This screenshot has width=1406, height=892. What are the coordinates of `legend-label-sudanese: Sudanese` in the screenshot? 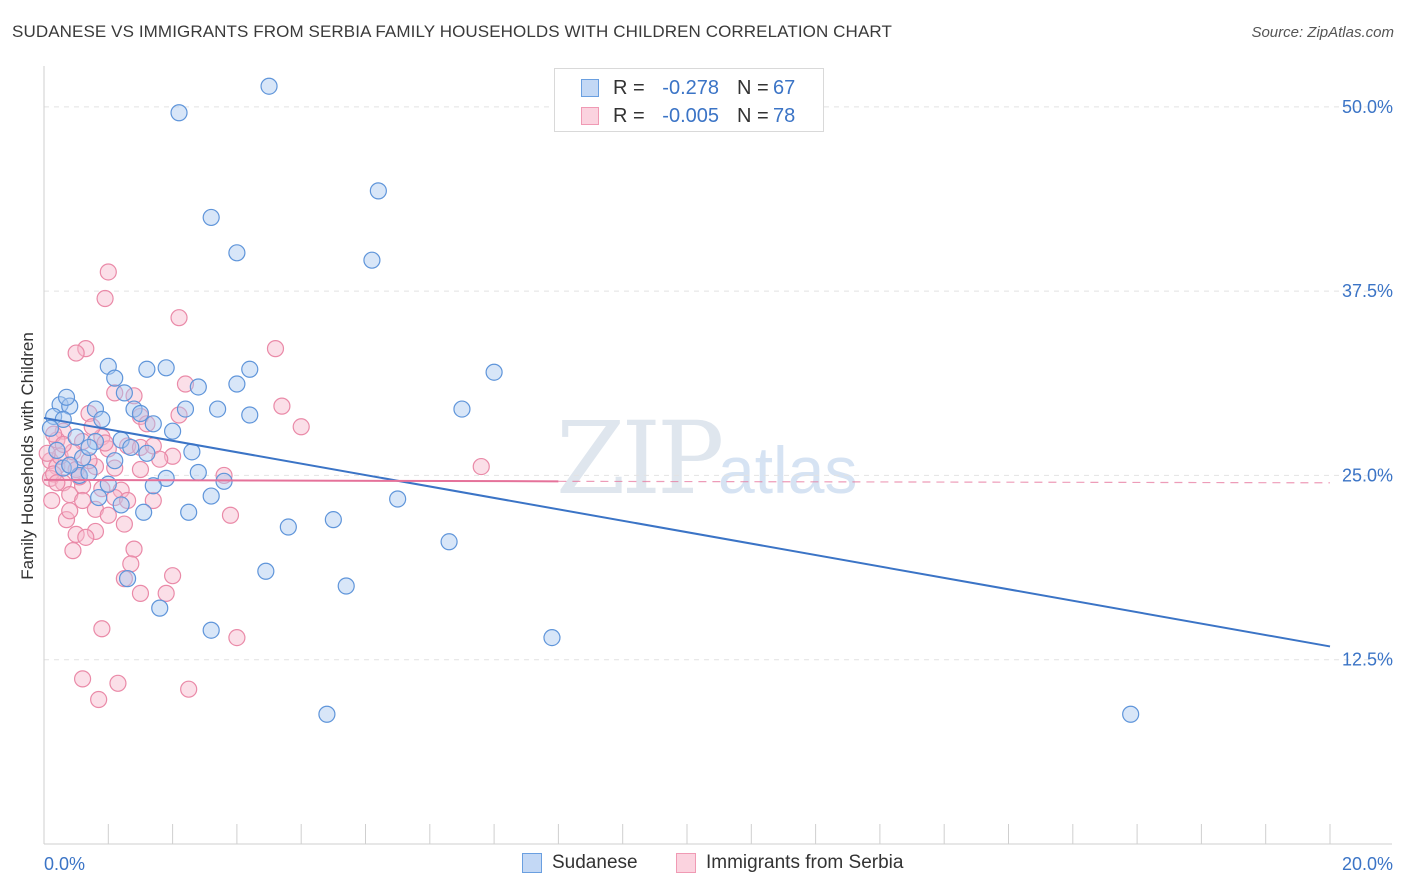 It's located at (595, 862).